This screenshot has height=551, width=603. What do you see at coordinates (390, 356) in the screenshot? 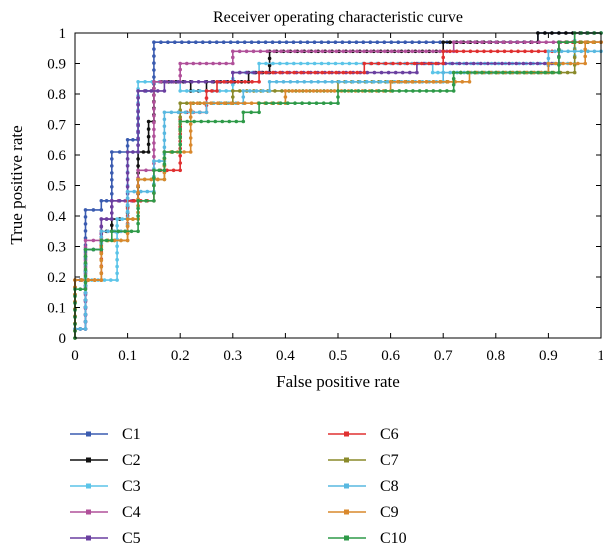
I see `x-tick-label: 0.6` at bounding box center [390, 356].